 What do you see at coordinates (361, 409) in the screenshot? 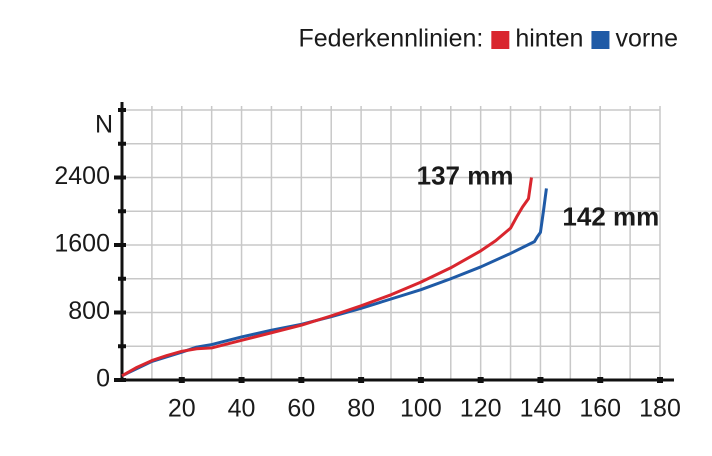
I see `x-tick-label: 80` at bounding box center [361, 409].